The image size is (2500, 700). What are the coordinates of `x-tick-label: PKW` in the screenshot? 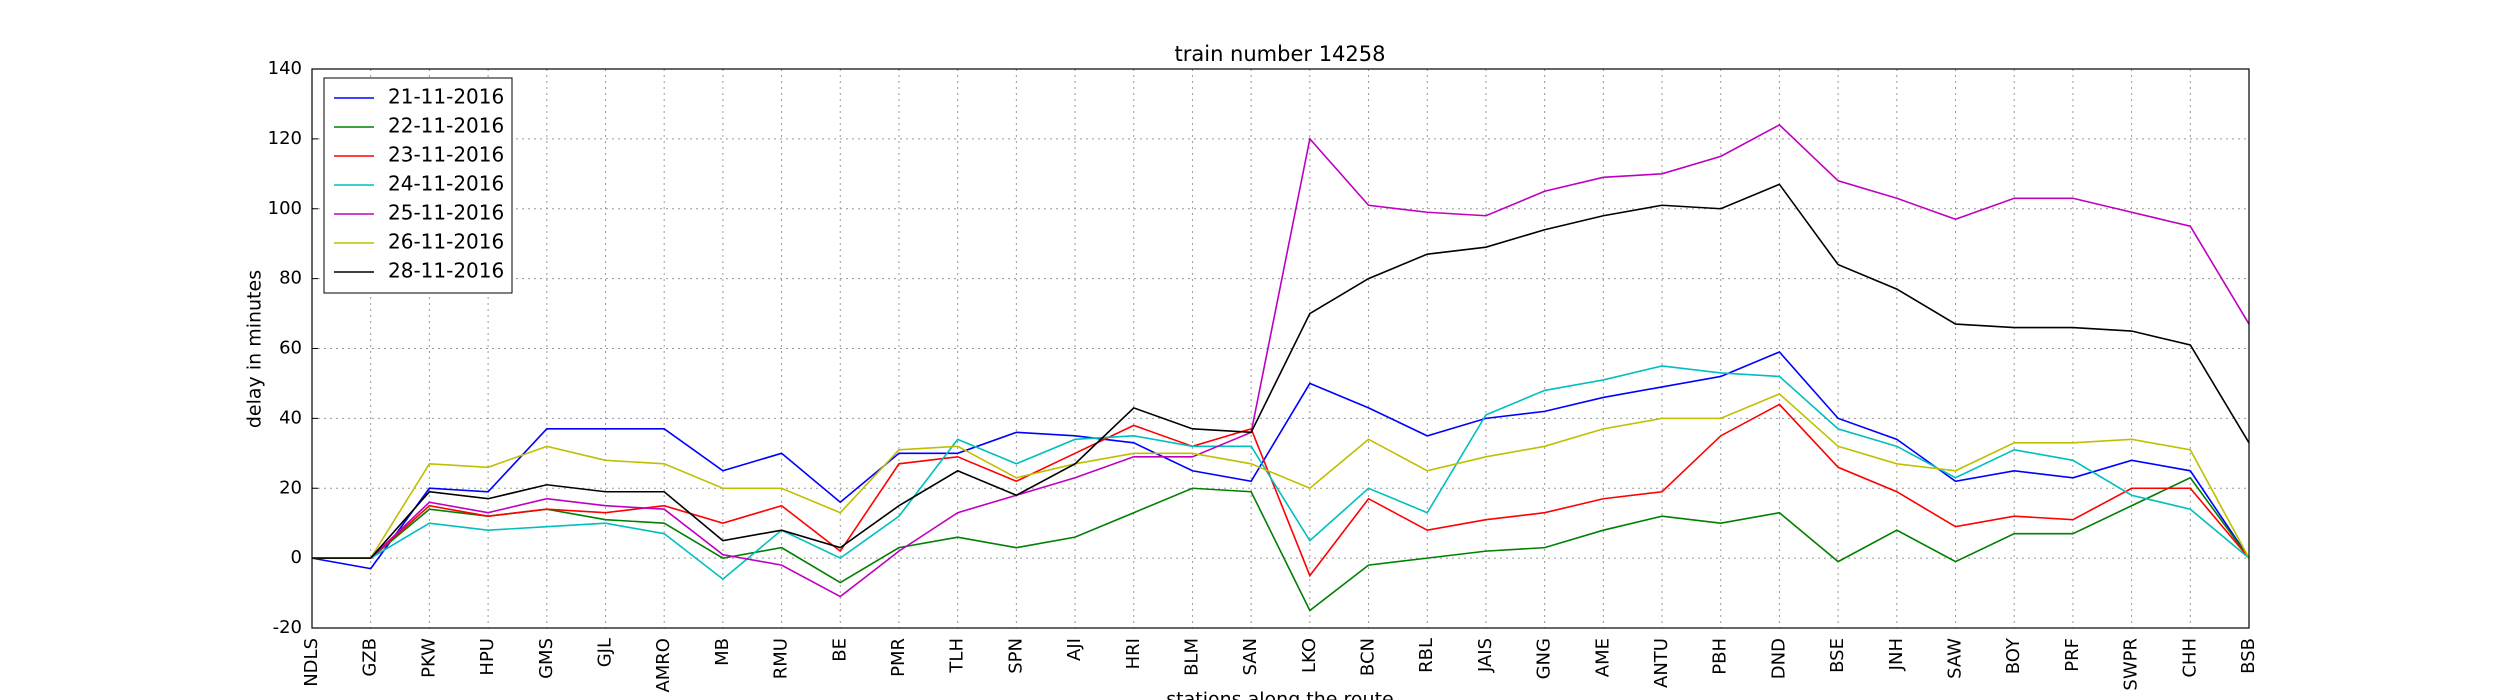 It's located at (428, 658).